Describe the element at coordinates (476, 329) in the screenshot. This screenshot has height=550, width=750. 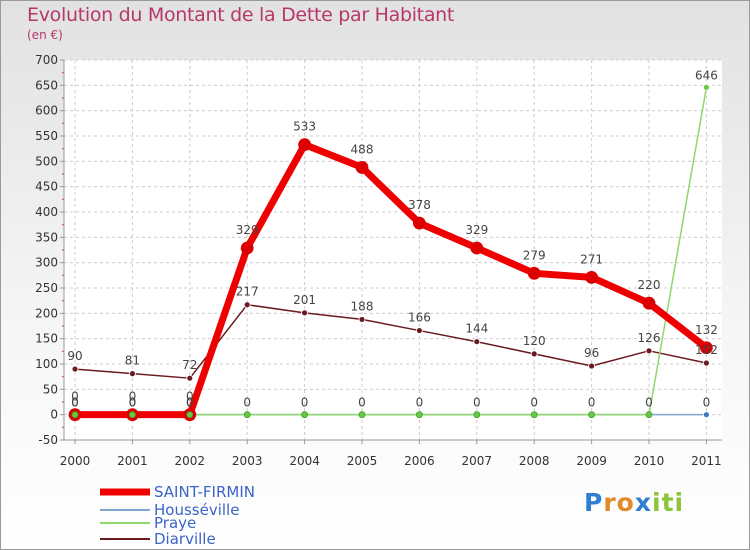
I see `data-label: 144` at that location.